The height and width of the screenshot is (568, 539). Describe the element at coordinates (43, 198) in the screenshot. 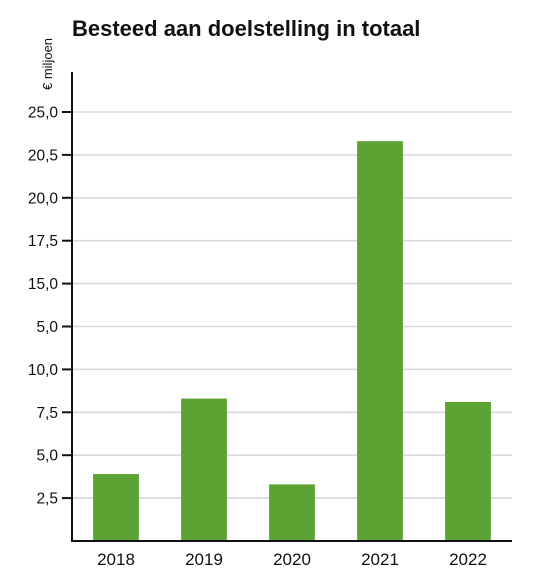

I see `y-tick-label: 20,0` at that location.